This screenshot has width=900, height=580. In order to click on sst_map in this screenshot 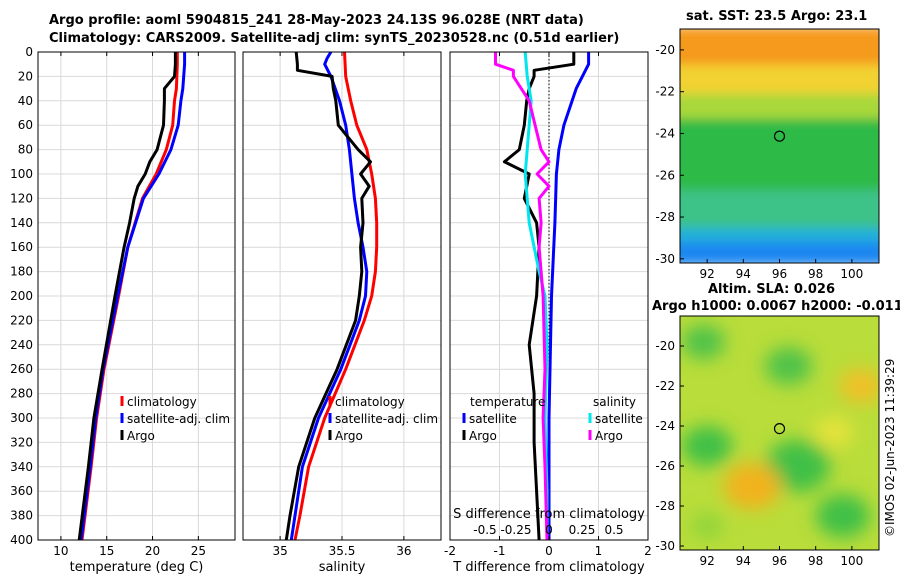, I will do `click(779, 146)`.